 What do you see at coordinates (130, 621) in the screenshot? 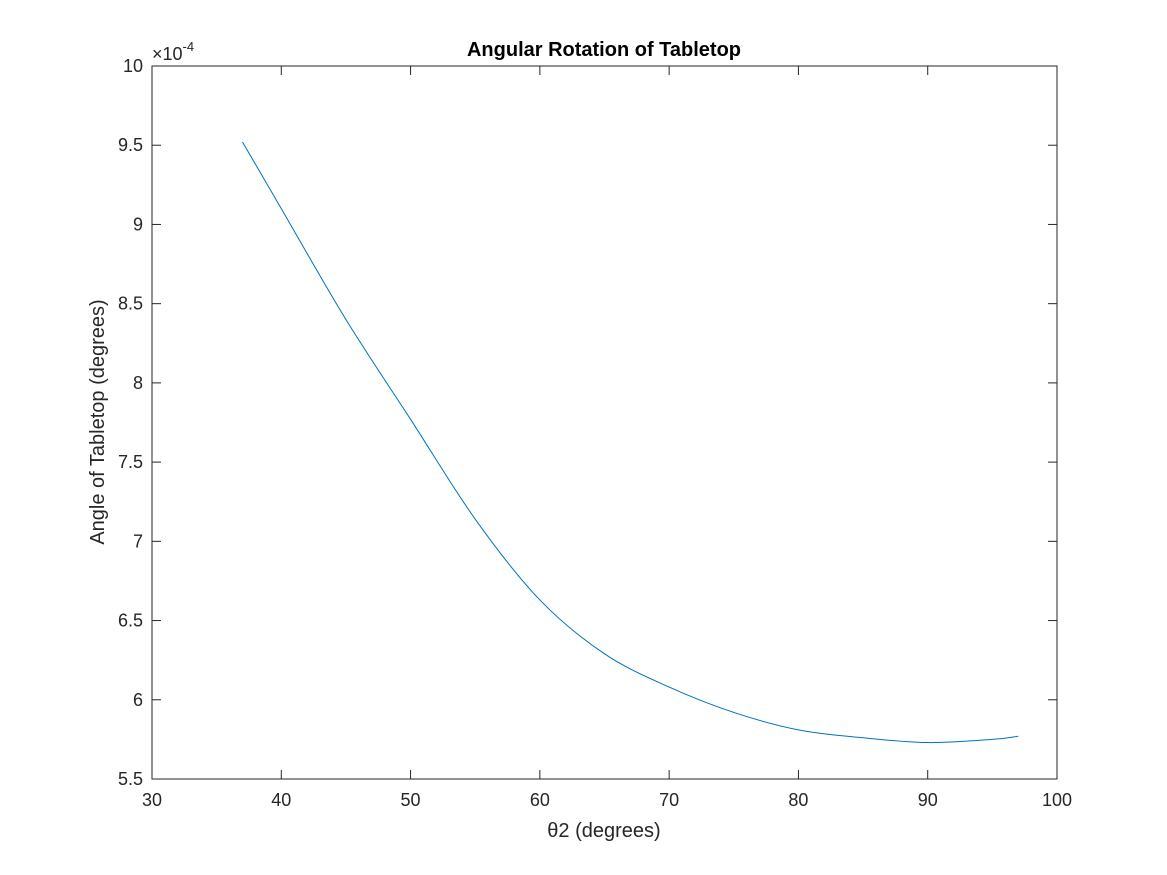
I see `y-tick-label: 6.5` at bounding box center [130, 621].